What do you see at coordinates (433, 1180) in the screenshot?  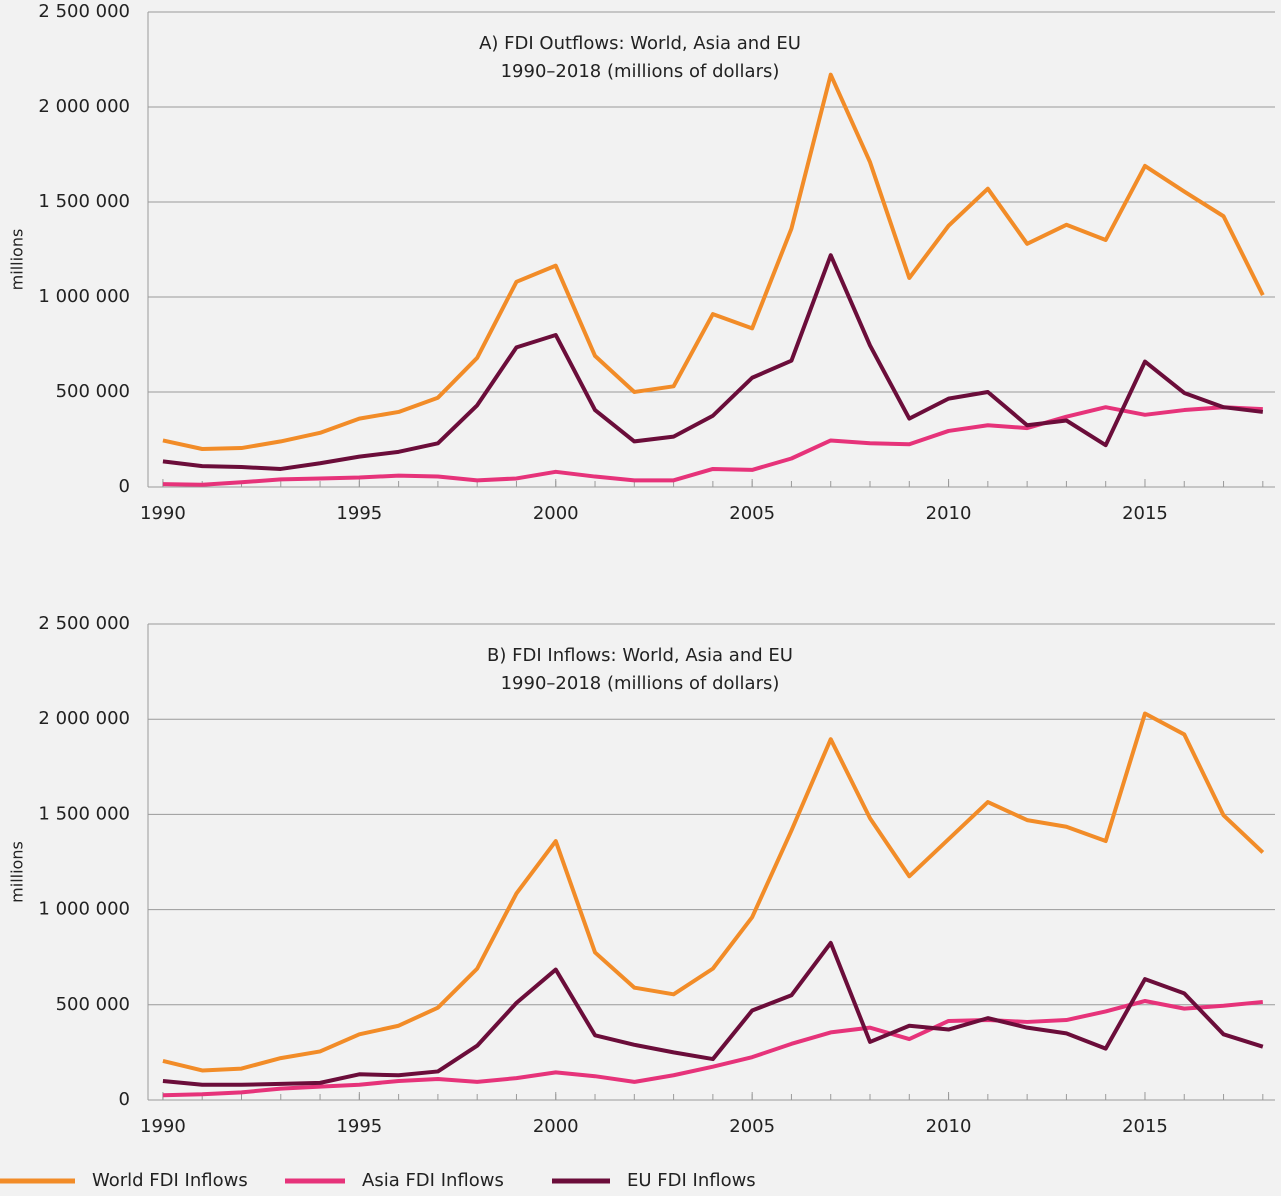 I see `legend-label: Asia FDI Inflows` at bounding box center [433, 1180].